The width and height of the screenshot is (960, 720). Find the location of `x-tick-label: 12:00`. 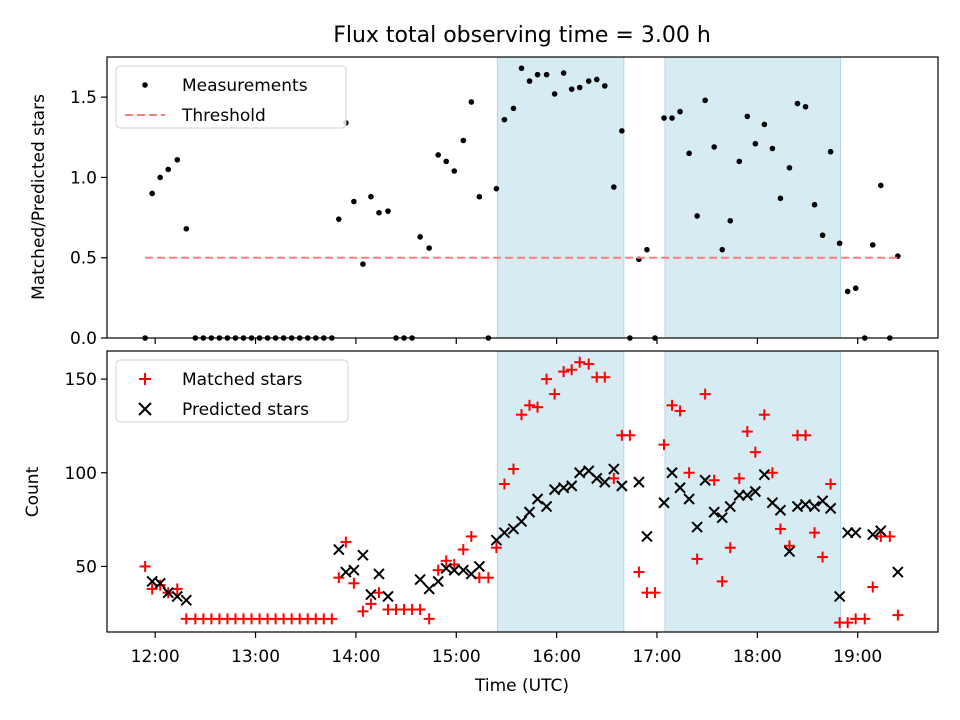

x-tick-label: 12:00 is located at coordinates (155, 657).